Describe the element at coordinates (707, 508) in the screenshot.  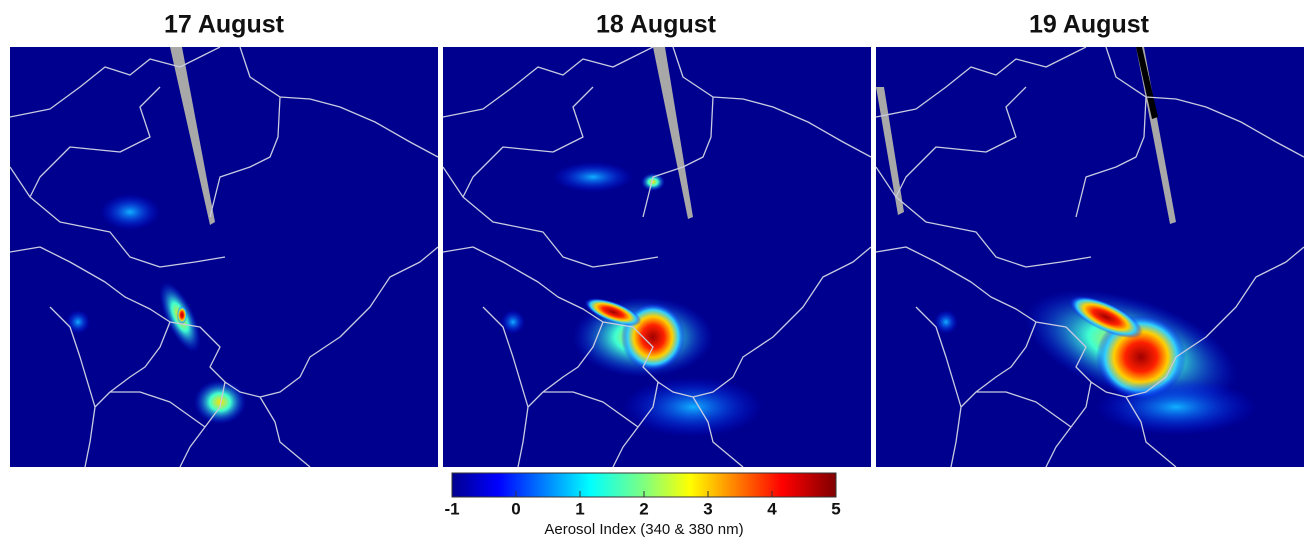
I see `colorbar-tick-label: 3` at that location.